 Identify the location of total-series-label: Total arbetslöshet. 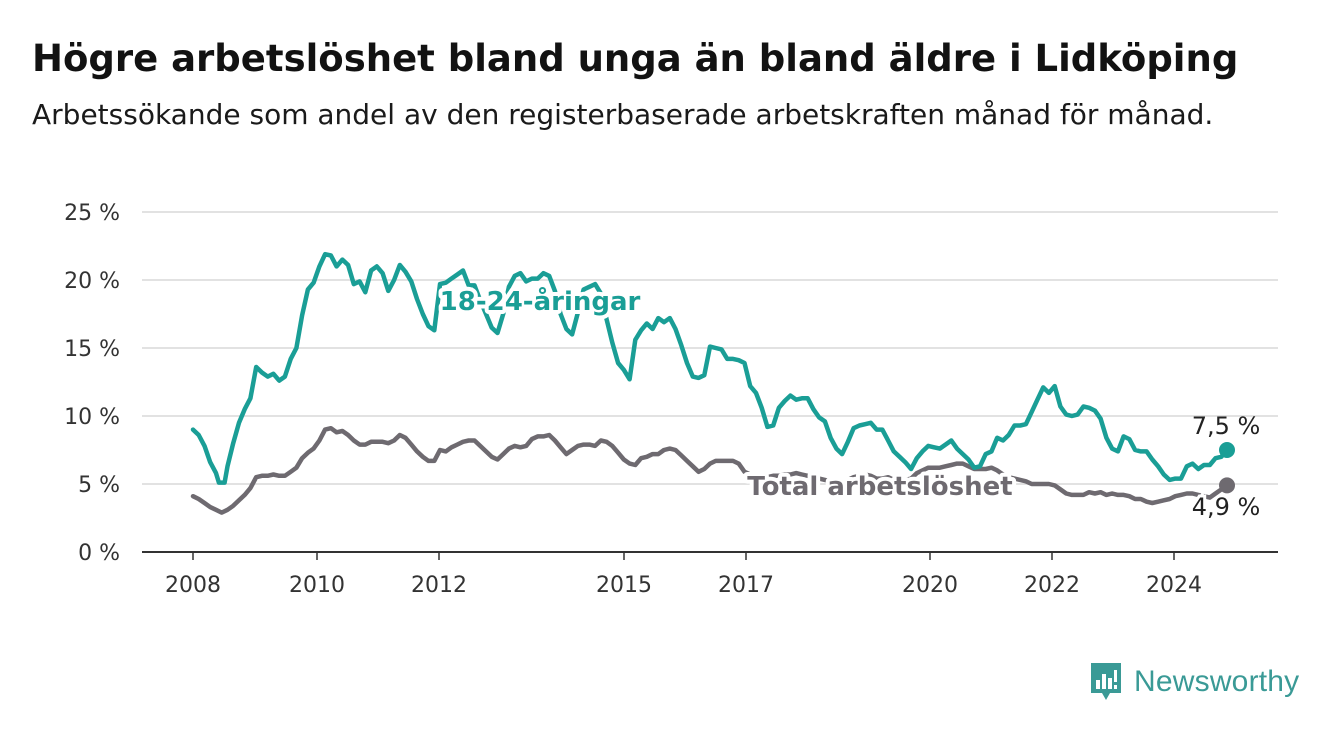
(879, 487).